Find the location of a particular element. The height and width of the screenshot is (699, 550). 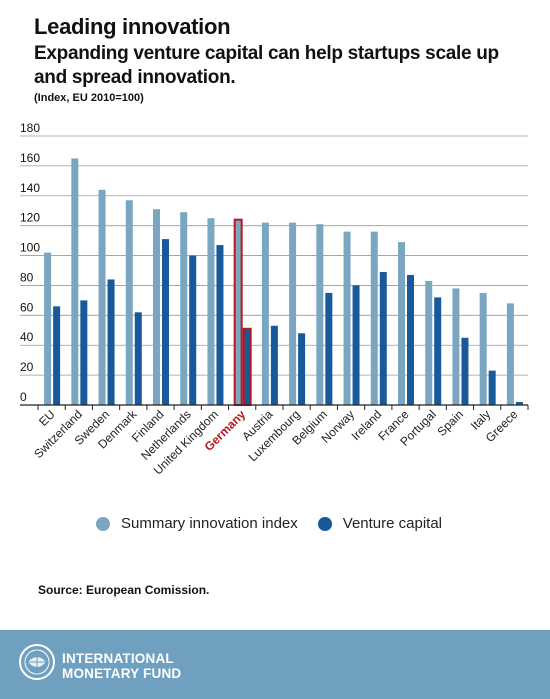

legend-swatch-summary-innovation is located at coordinates (103, 523).